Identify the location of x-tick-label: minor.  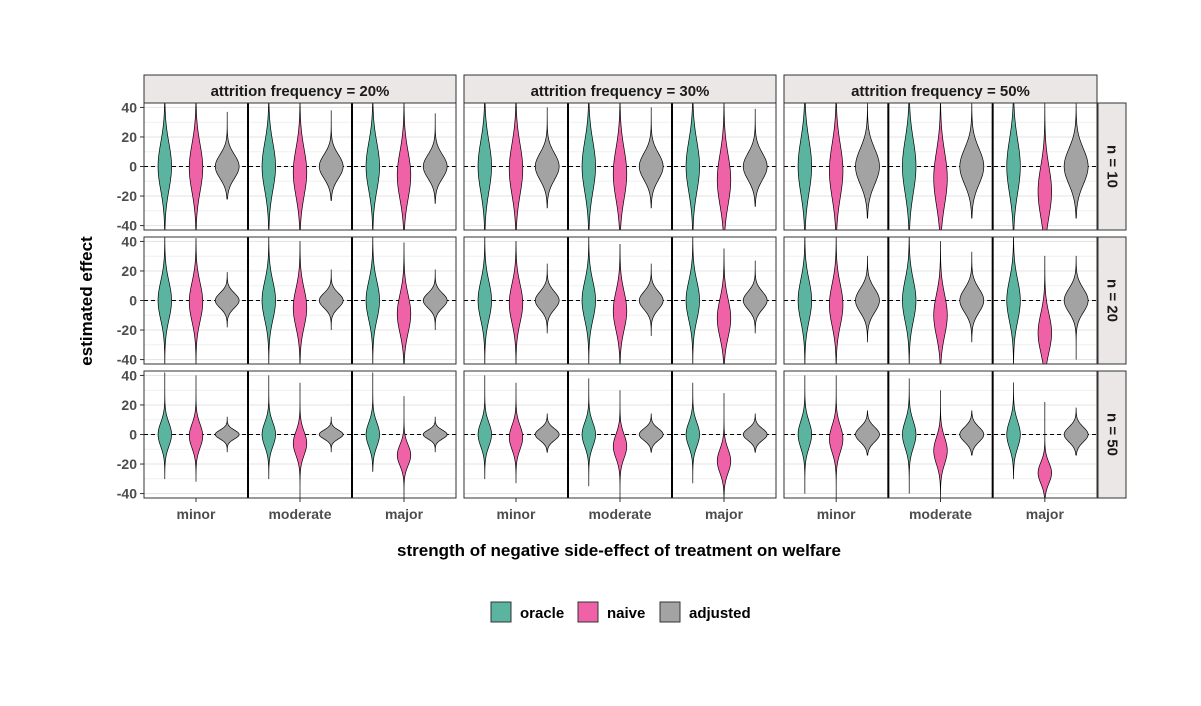
(836, 514).